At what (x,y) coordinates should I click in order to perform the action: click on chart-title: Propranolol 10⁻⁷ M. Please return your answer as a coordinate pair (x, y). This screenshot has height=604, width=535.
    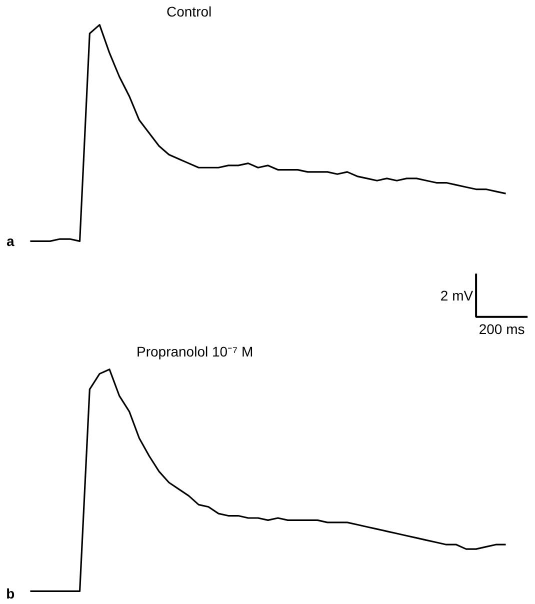
    Looking at the image, I should click on (195, 352).